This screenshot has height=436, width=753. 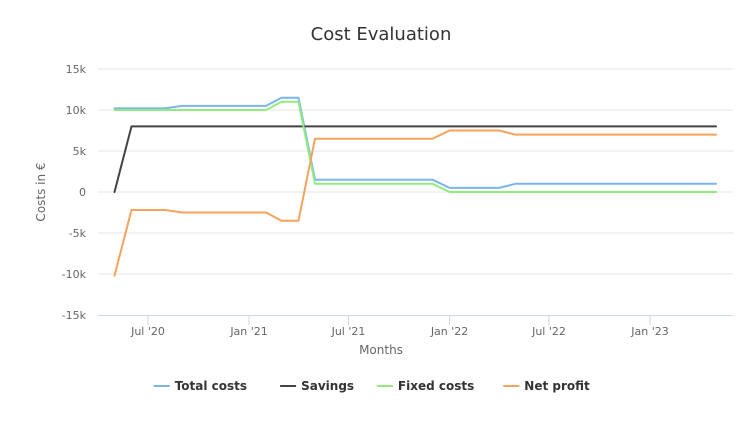 What do you see at coordinates (80, 151) in the screenshot?
I see `y-tick-label: 5k` at bounding box center [80, 151].